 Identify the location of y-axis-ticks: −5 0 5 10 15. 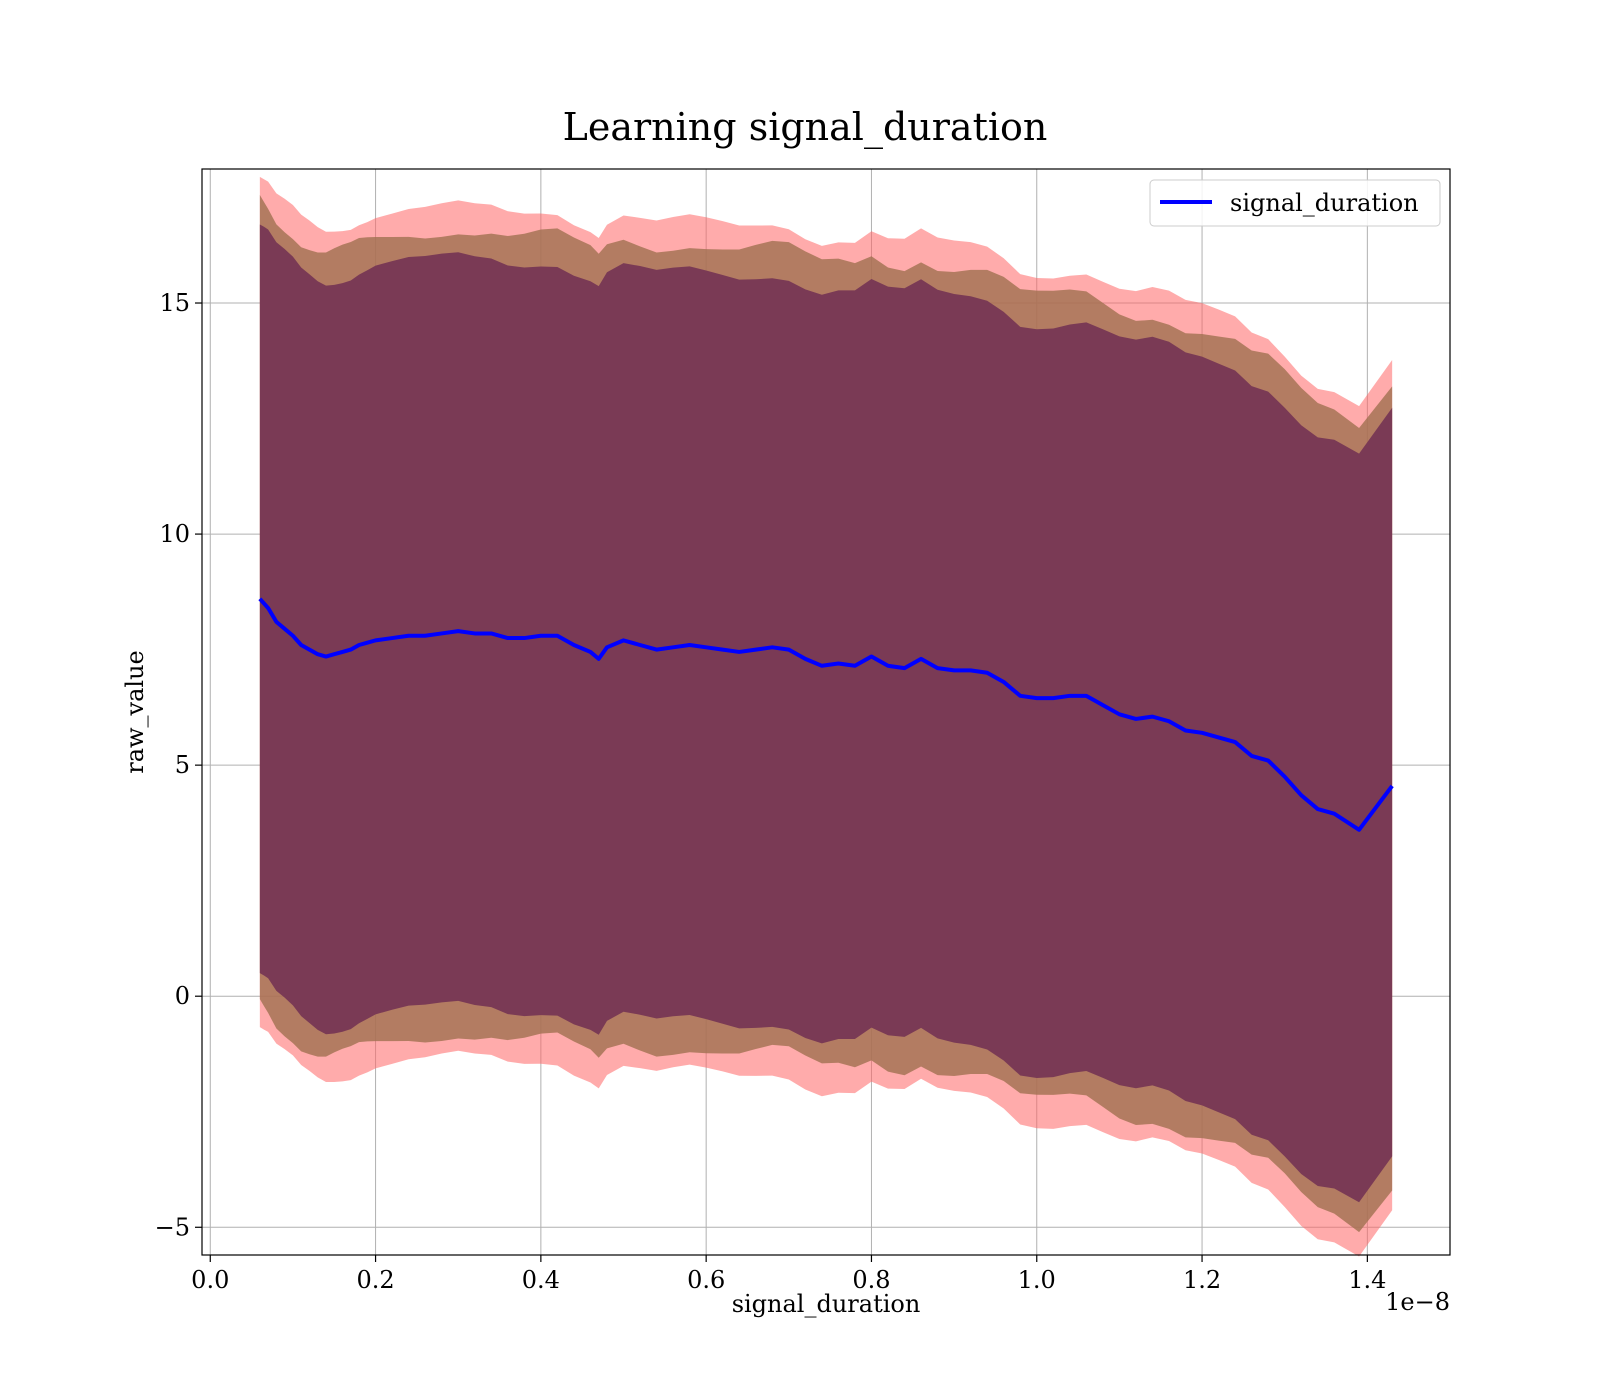
(178, 765).